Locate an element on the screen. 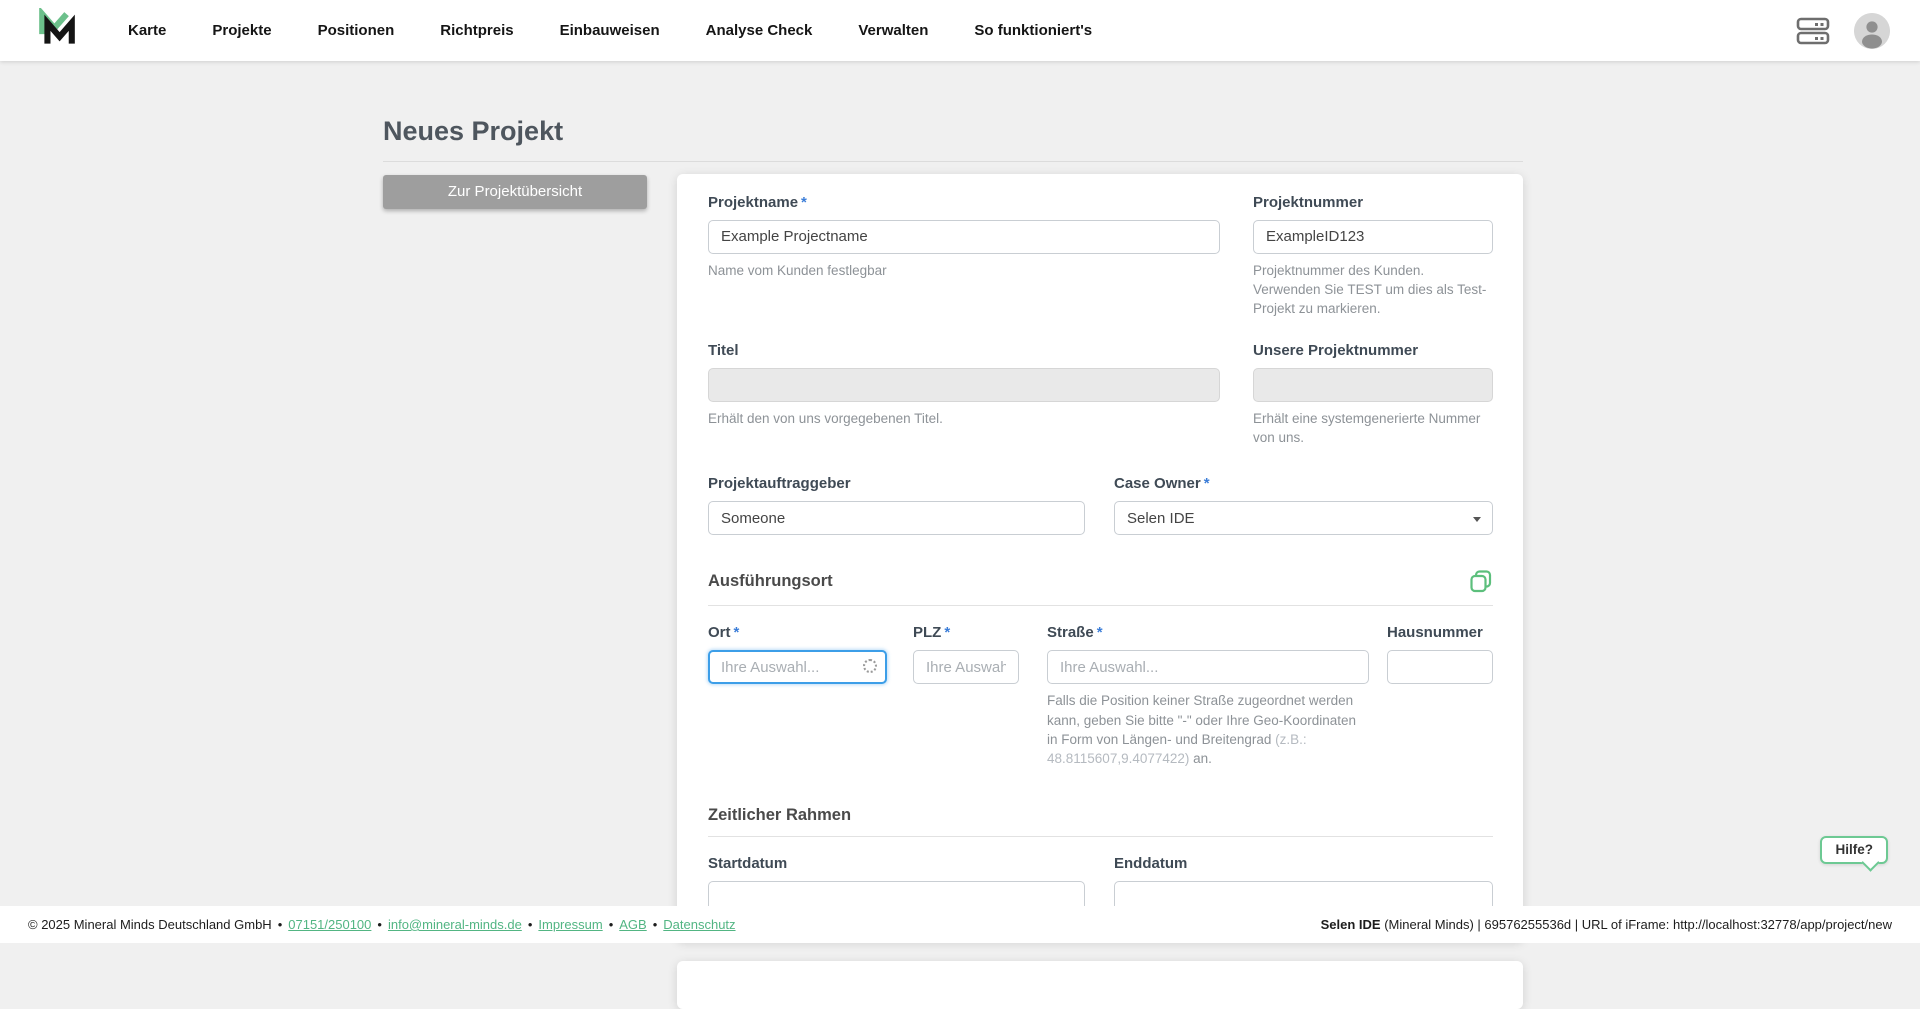 The height and width of the screenshot is (1009, 1920). titel-input is located at coordinates (964, 385).